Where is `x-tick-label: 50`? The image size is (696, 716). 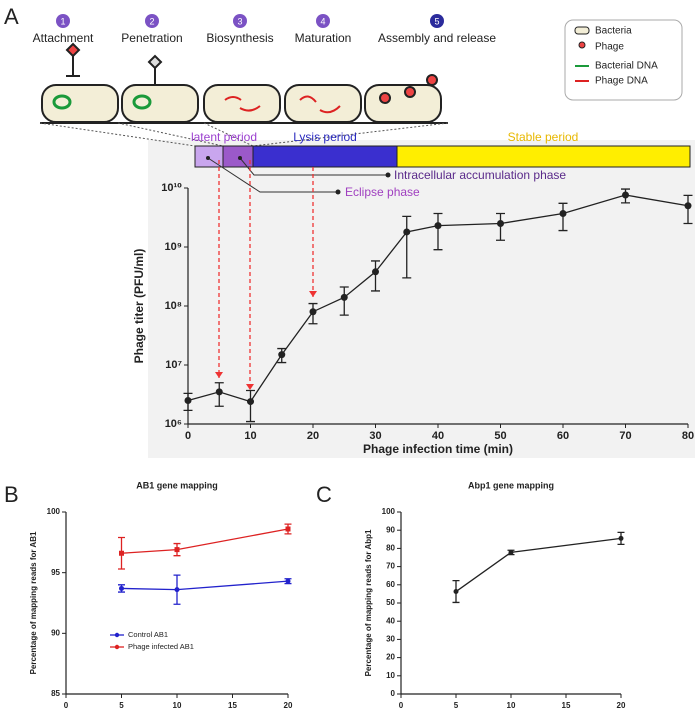
x-tick-label: 50 is located at coordinates (500, 436).